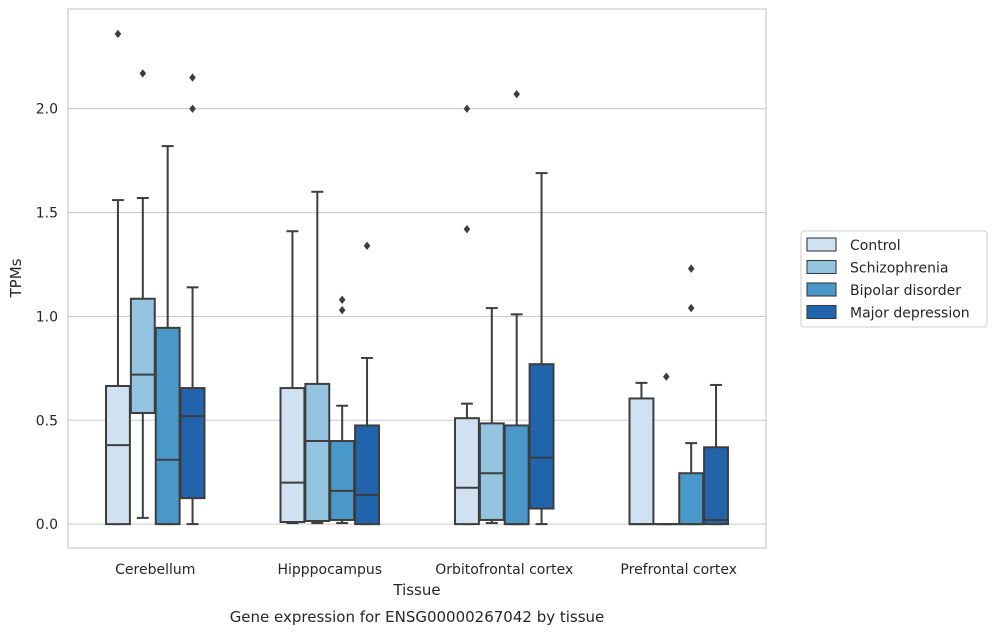  I want to click on y-tick-label: 1.0, so click(47, 317).